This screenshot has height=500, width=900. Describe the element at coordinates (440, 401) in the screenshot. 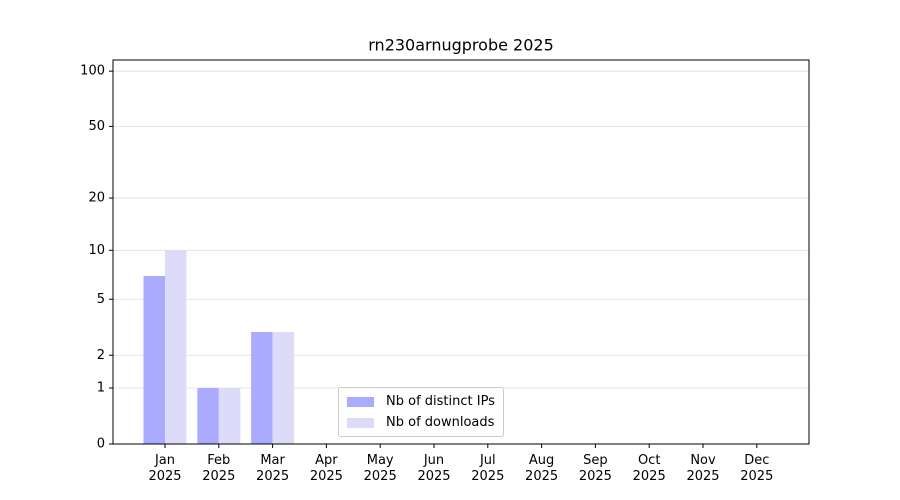

I see `legend-label: Nb of distinct IPs` at that location.